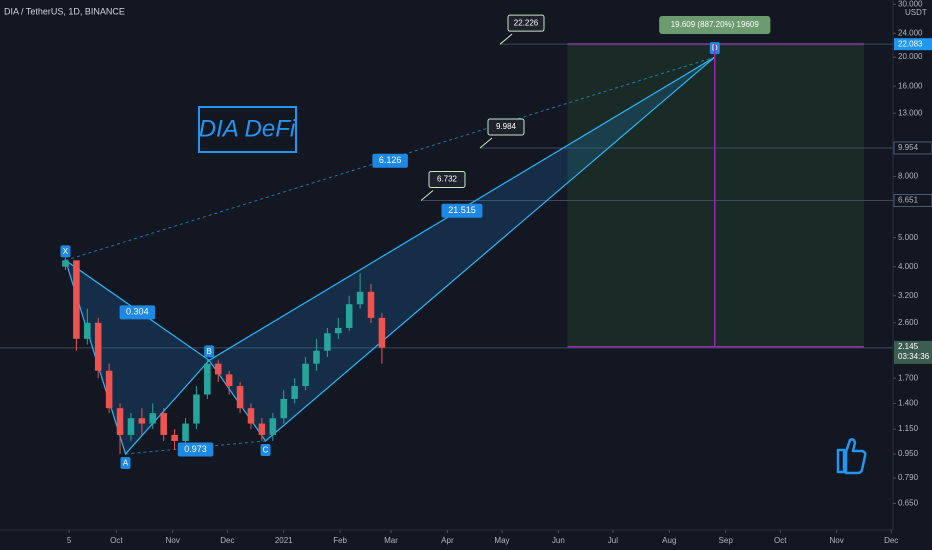 The width and height of the screenshot is (932, 550). Describe the element at coordinates (908, 503) in the screenshot. I see `y-tick-label: 0.650` at that location.